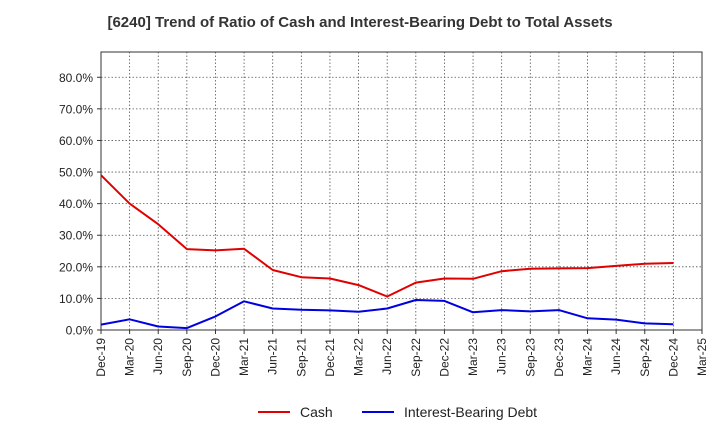 The height and width of the screenshot is (440, 720). Describe the element at coordinates (76, 78) in the screenshot. I see `y-tick-label: 80.0%` at that location.